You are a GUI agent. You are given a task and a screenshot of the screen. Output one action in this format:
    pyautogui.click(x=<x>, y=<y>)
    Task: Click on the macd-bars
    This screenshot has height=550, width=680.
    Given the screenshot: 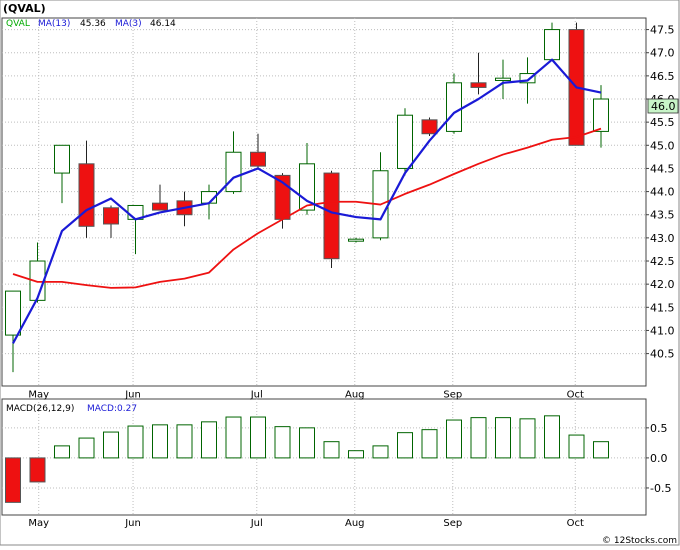 What is the action you would take?
    pyautogui.click(x=307, y=459)
    